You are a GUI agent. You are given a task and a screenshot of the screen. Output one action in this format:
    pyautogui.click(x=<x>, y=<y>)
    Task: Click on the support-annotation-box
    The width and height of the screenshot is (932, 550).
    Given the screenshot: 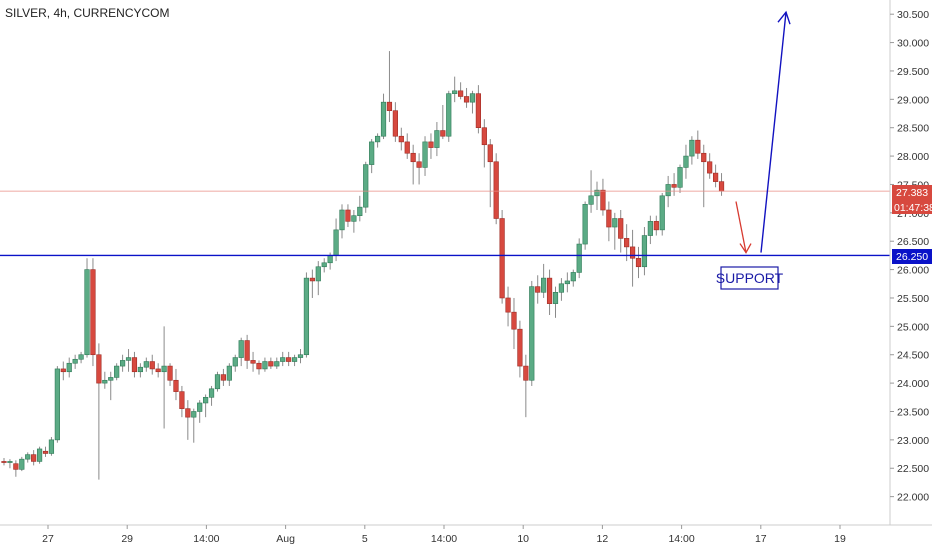 What is the action you would take?
    pyautogui.click(x=749, y=278)
    